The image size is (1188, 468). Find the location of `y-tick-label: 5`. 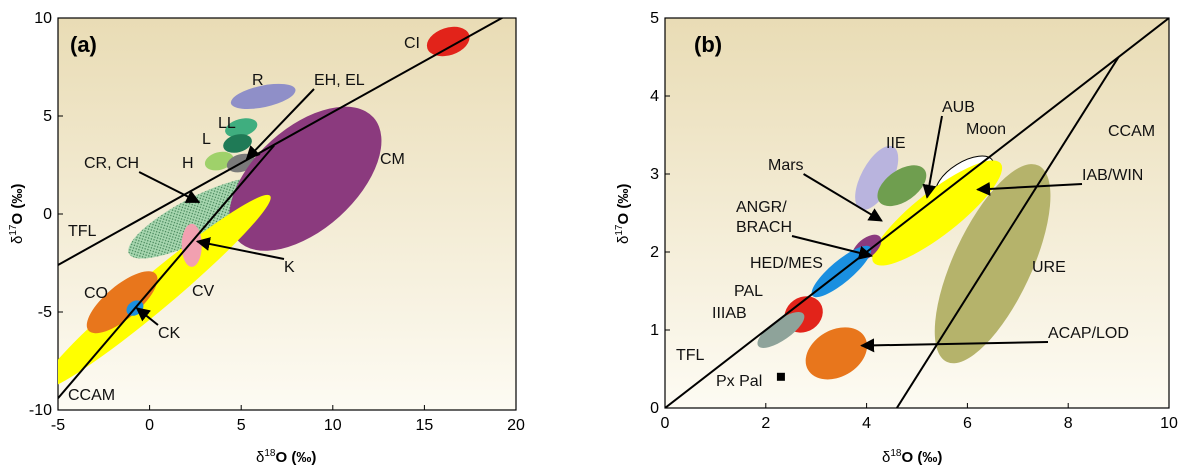

y-tick-label: 5 is located at coordinates (47, 116).